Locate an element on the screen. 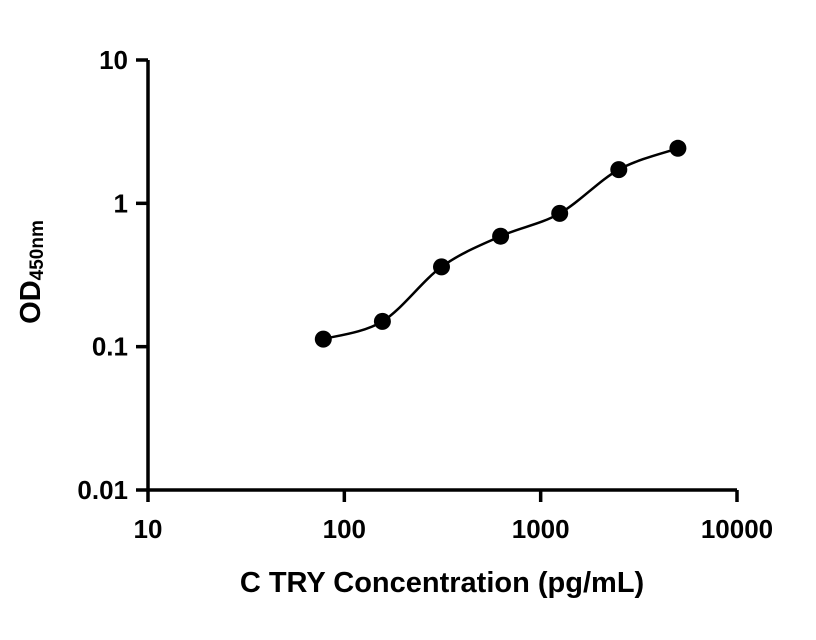 The image size is (816, 640). x-tick-label: 10 is located at coordinates (148, 529).